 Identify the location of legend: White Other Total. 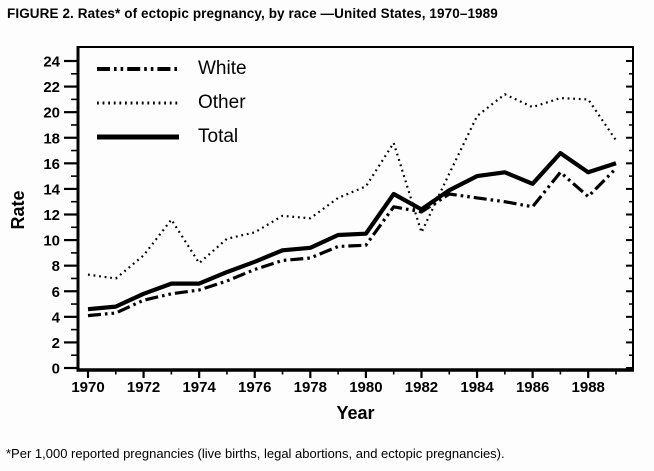
(171, 103).